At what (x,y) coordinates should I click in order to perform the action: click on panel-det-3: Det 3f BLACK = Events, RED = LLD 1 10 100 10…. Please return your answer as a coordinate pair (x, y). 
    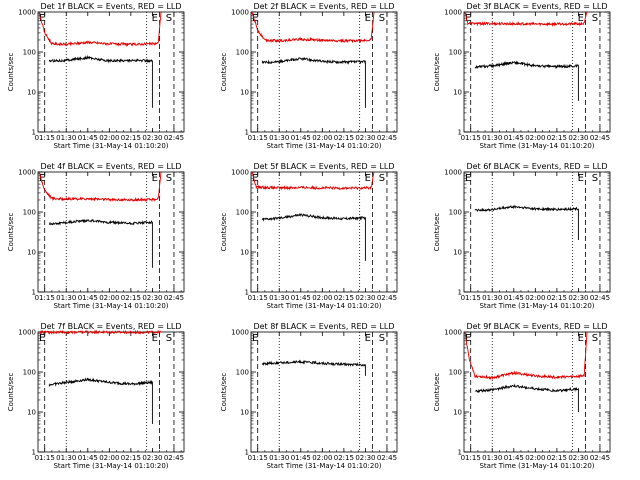
    Looking at the image, I should click on (522, 76).